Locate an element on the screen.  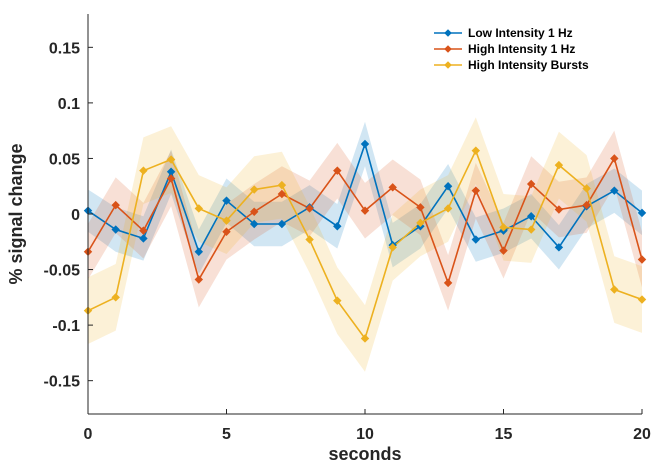
y-tick-label: 0.05 is located at coordinates (64, 159).